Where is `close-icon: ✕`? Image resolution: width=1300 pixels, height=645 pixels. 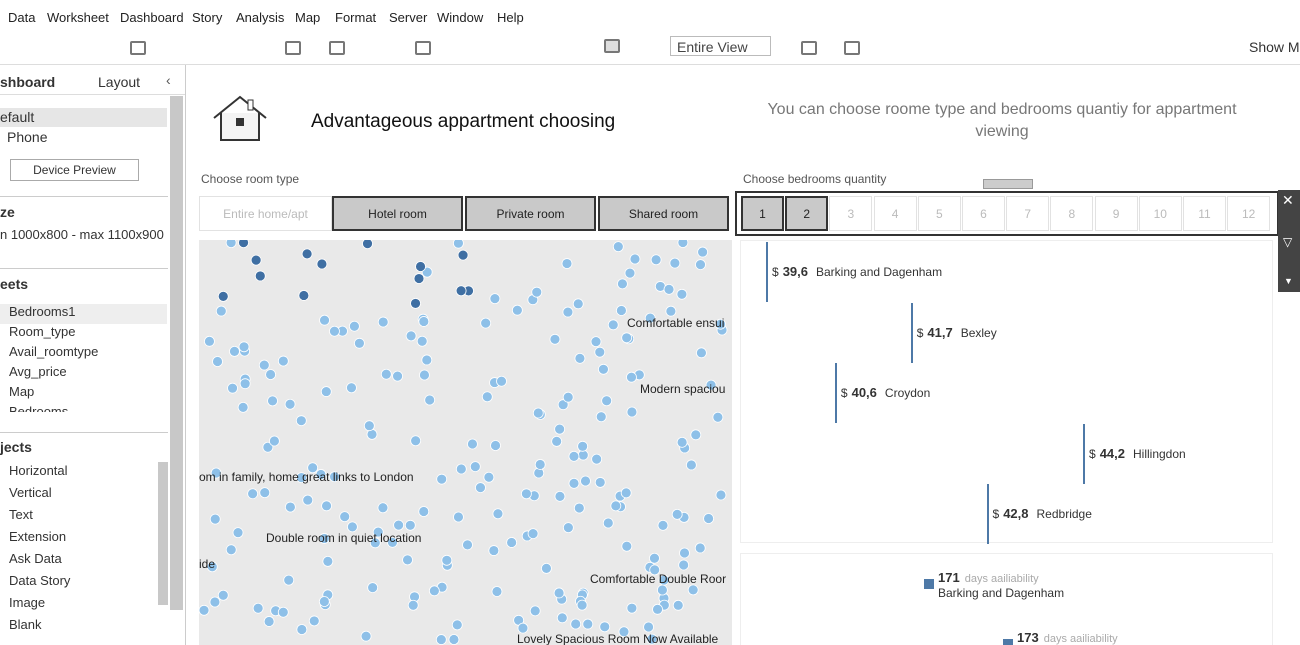
close-icon: ✕ is located at coordinates (1288, 200).